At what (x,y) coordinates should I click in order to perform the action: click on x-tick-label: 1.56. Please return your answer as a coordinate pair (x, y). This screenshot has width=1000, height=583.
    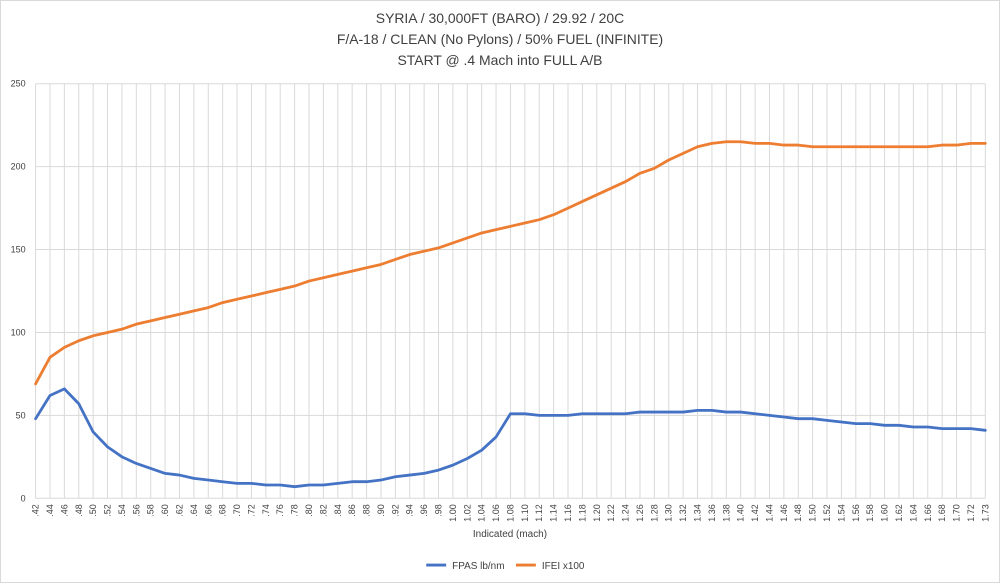
    Looking at the image, I should click on (856, 512).